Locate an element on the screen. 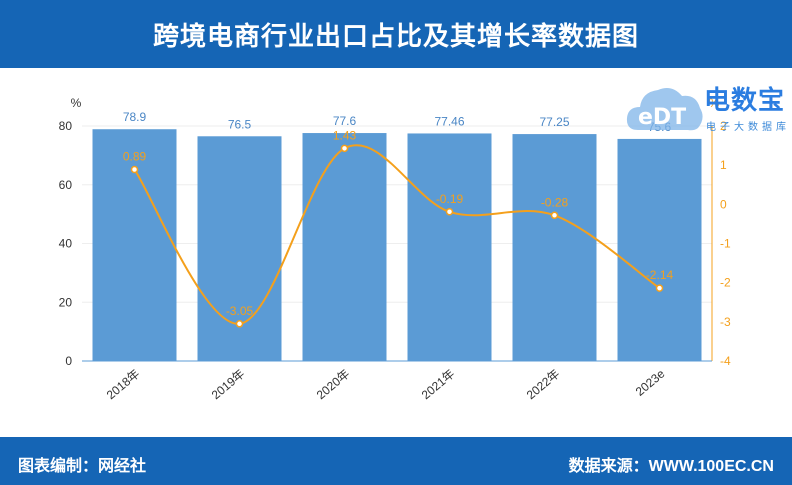  right-tick-label: 0 is located at coordinates (723, 204).